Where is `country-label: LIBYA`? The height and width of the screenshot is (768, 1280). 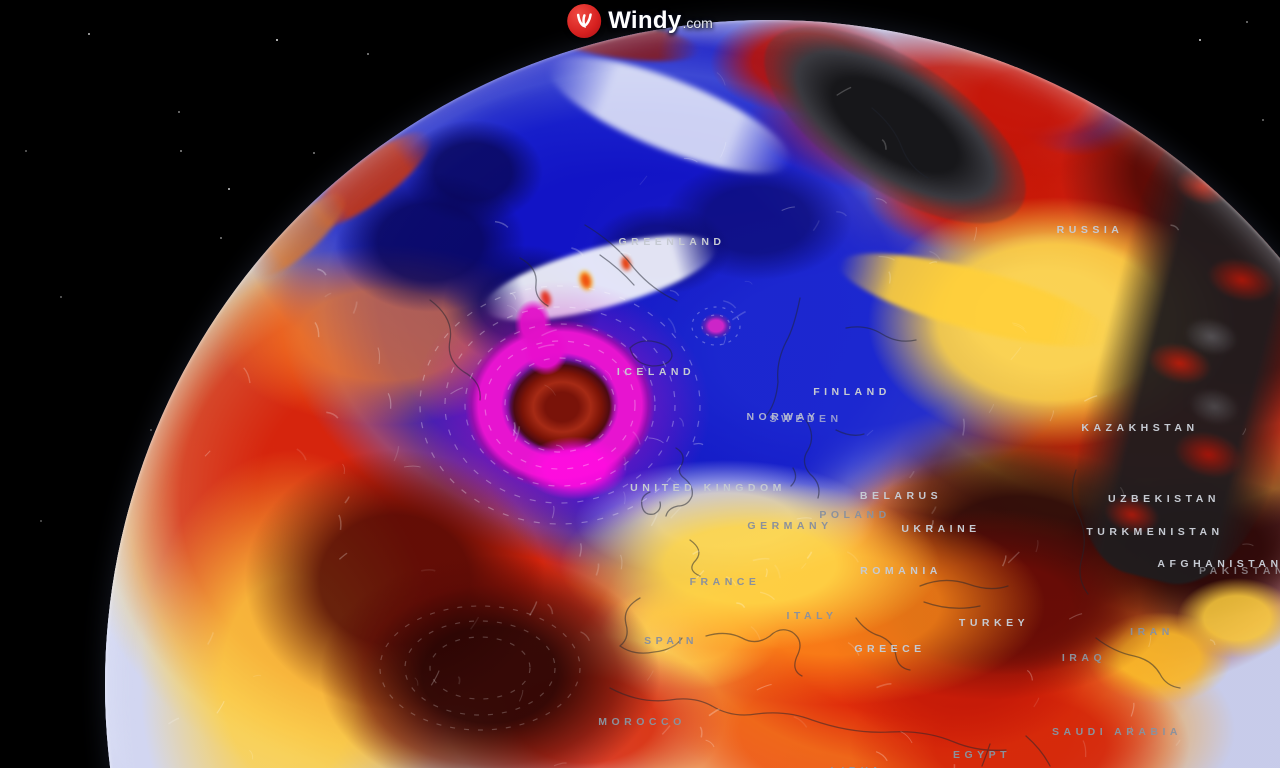 country-label: LIBYA is located at coordinates (856, 766).